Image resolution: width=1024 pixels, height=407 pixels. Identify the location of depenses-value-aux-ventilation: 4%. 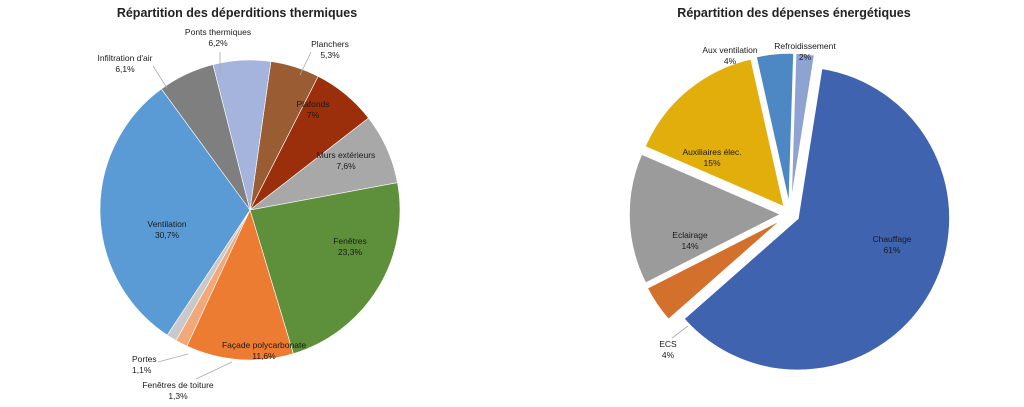
(730, 61).